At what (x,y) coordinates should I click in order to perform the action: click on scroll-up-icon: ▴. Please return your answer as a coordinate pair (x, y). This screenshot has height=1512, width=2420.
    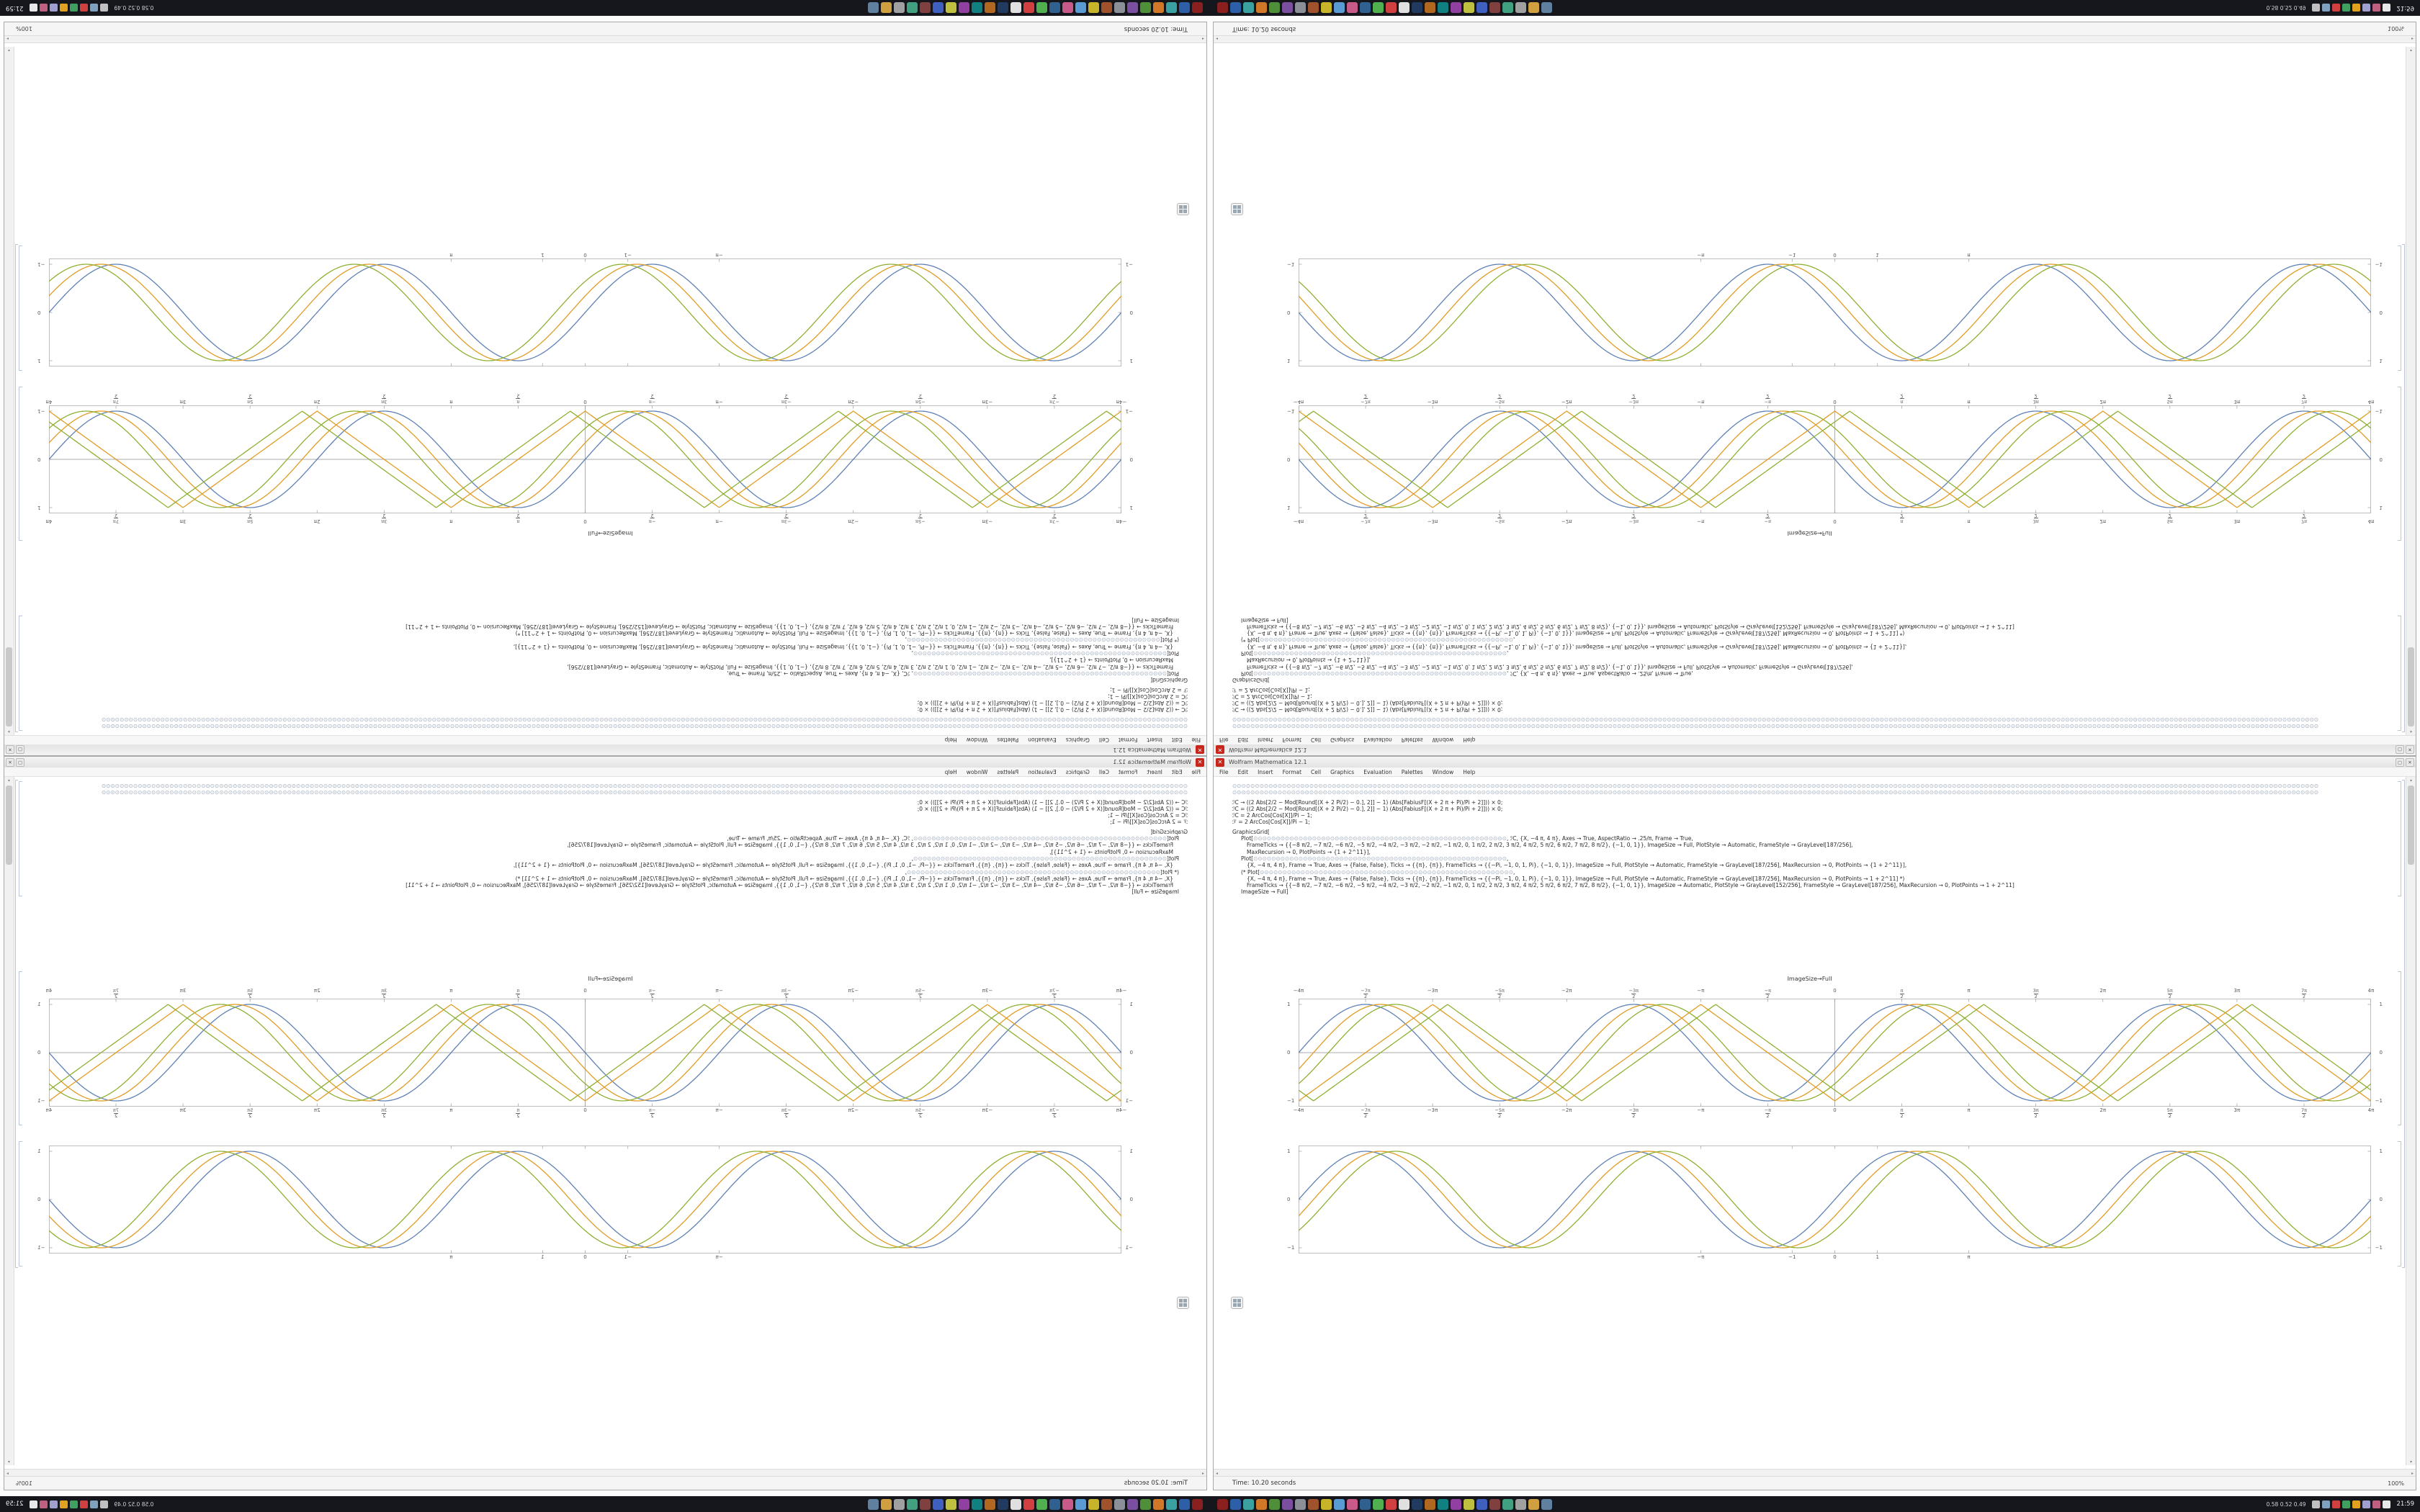
    Looking at the image, I should click on (2410, 731).